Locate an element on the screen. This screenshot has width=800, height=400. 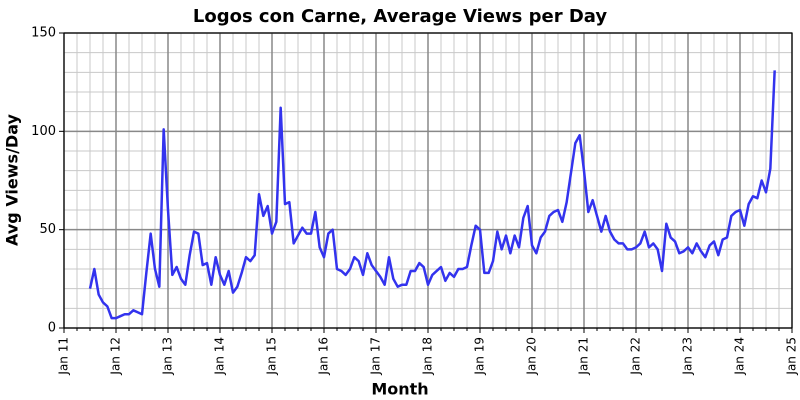
x-tick-label: Jan 24 is located at coordinates (740, 356).